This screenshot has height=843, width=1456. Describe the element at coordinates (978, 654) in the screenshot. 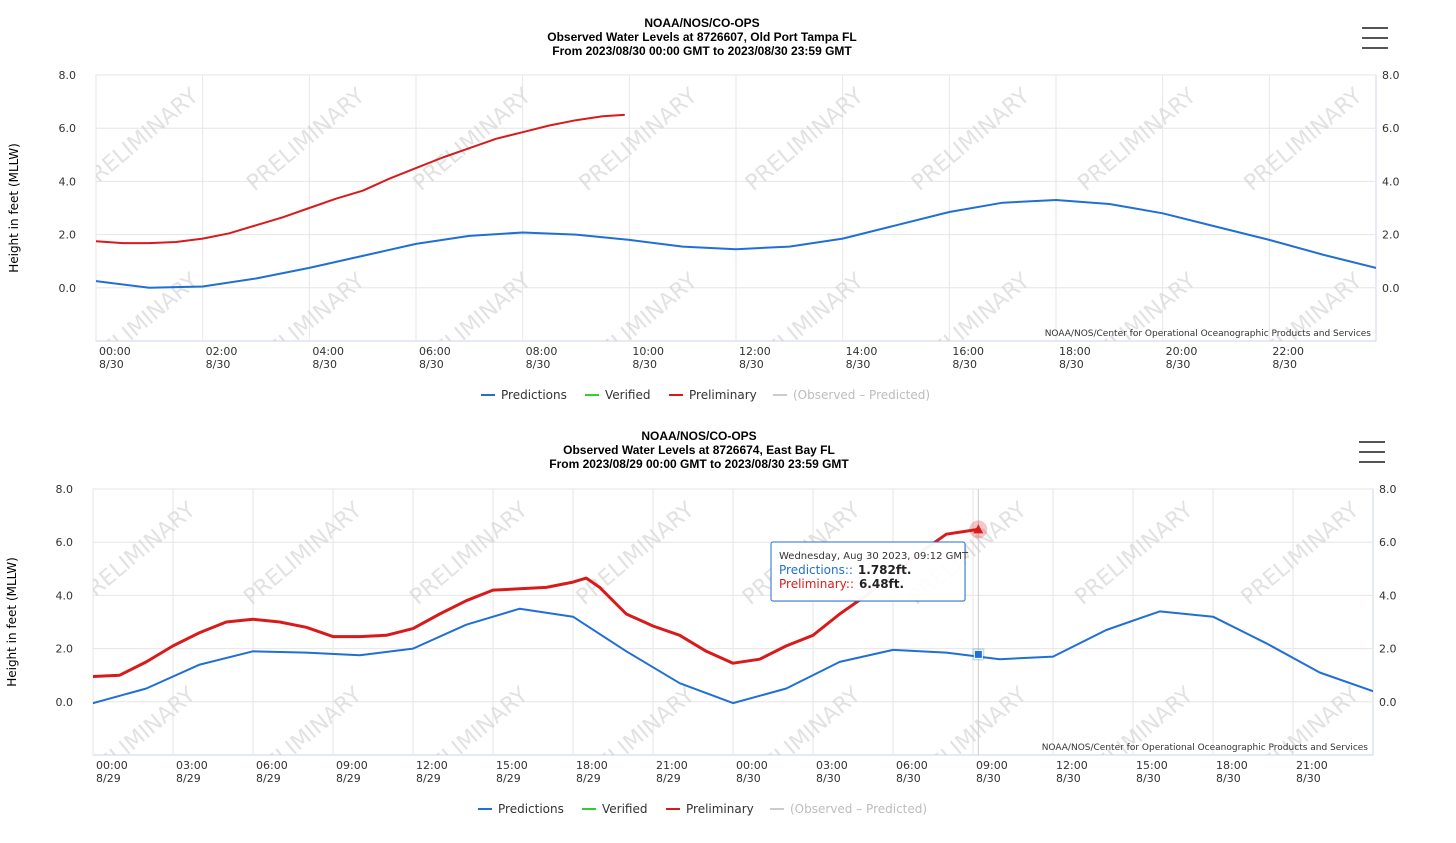

I see `hover-marker-predictions` at that location.